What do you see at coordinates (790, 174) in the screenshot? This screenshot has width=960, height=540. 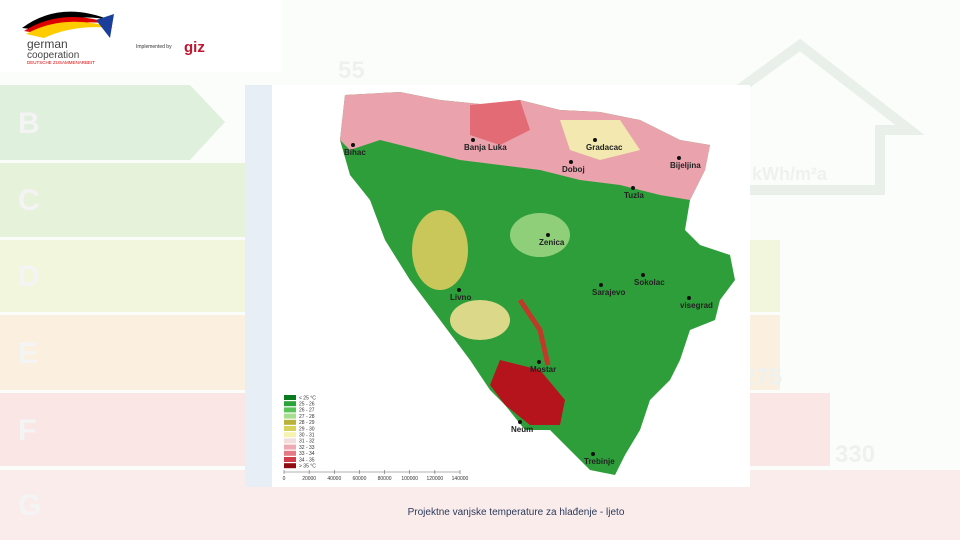 I see `bg-unit: kWh/m²a` at bounding box center [790, 174].